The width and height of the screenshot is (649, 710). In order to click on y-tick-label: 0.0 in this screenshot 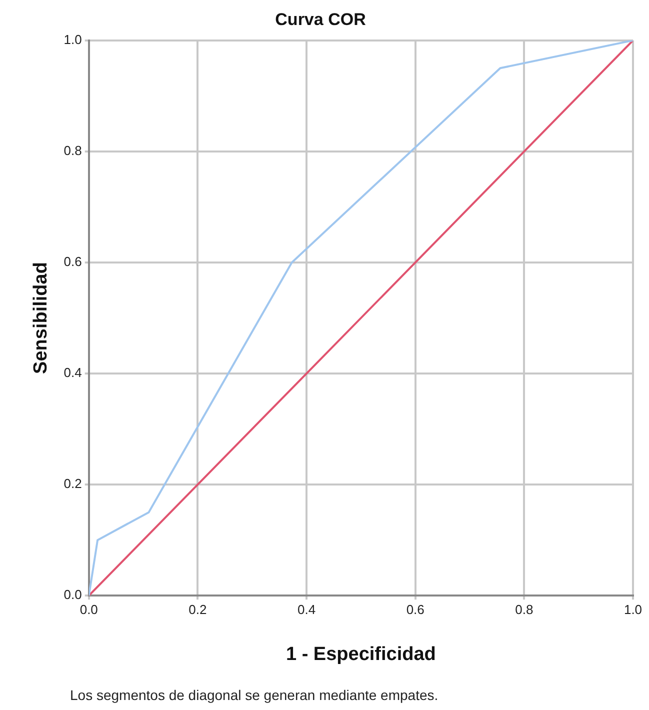, I will do `click(73, 594)`.